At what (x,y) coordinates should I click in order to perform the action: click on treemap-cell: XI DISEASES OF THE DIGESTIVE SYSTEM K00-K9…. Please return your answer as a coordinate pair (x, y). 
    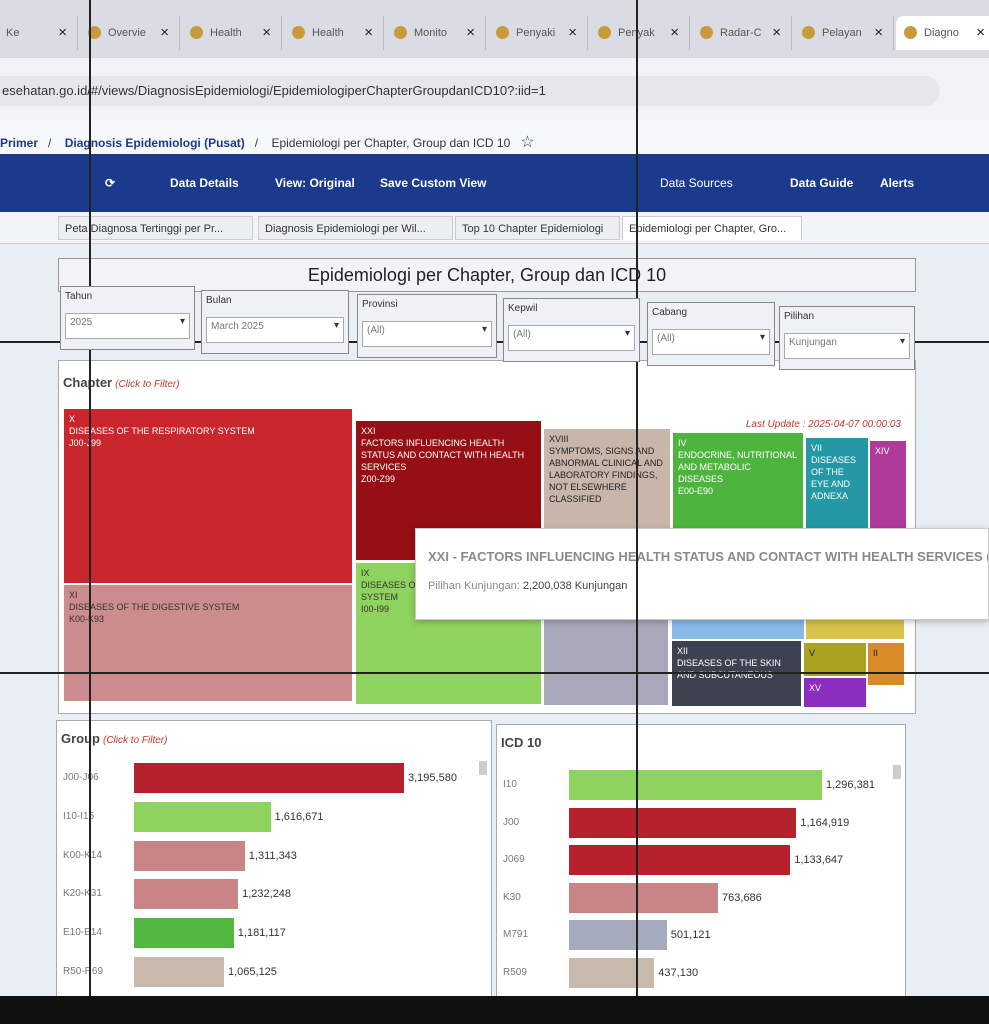
    Looking at the image, I should click on (208, 643).